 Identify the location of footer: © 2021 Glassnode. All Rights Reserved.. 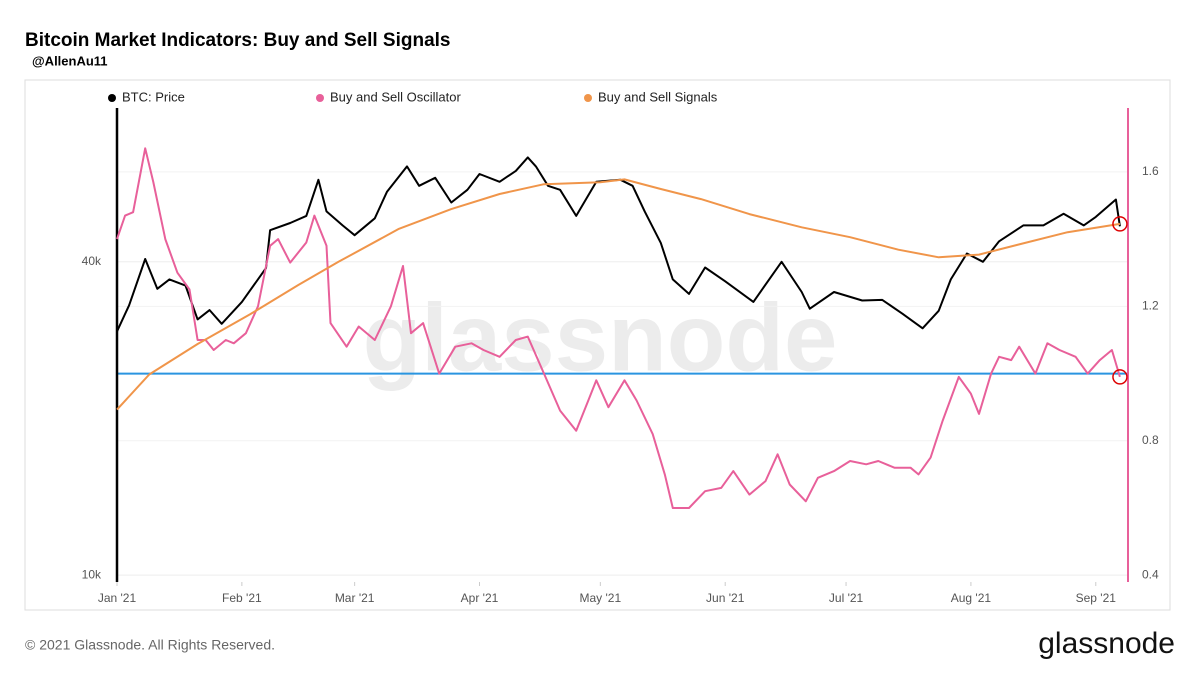
(150, 645).